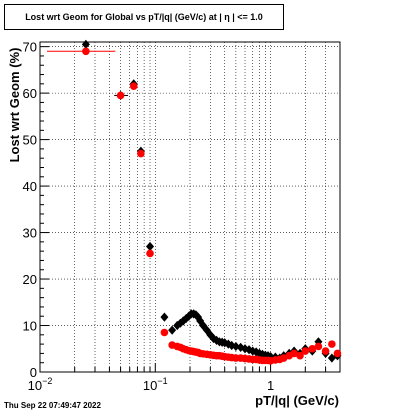  I want to click on y-tick-label: 40, so click(30, 186).